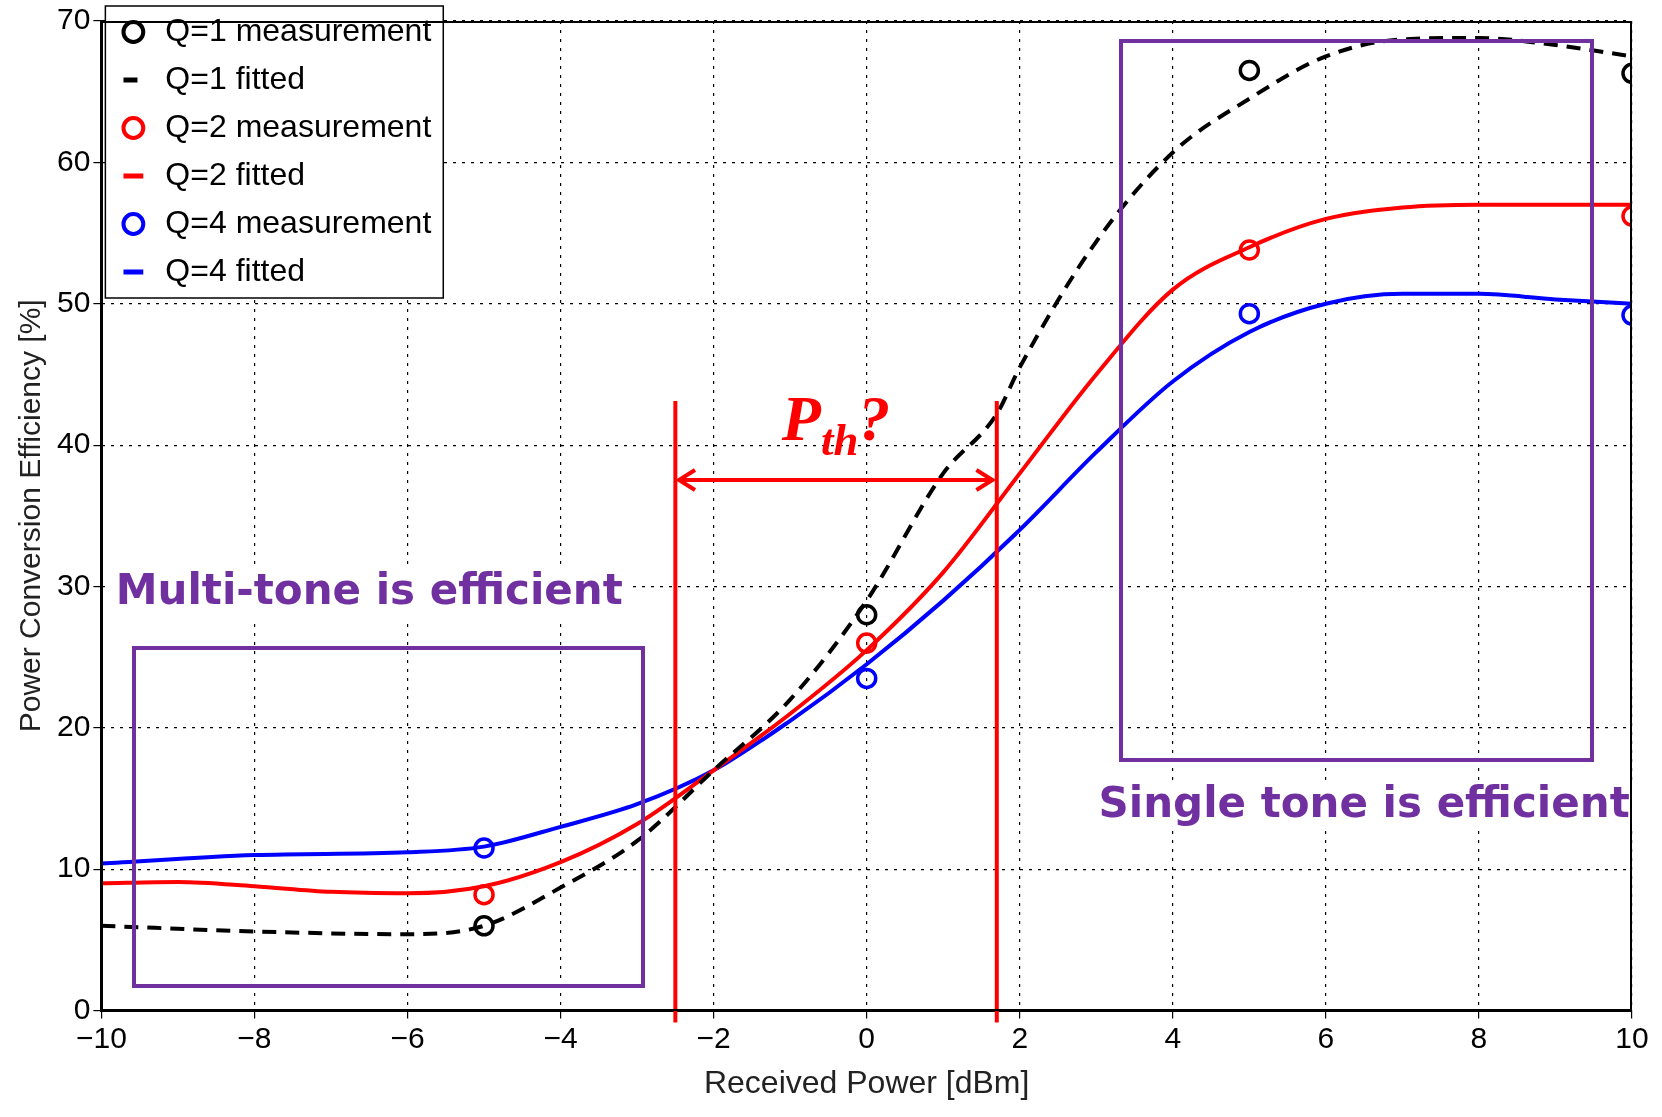  What do you see at coordinates (1632, 1037) in the screenshot?
I see `x-tick-label: 10` at bounding box center [1632, 1037].